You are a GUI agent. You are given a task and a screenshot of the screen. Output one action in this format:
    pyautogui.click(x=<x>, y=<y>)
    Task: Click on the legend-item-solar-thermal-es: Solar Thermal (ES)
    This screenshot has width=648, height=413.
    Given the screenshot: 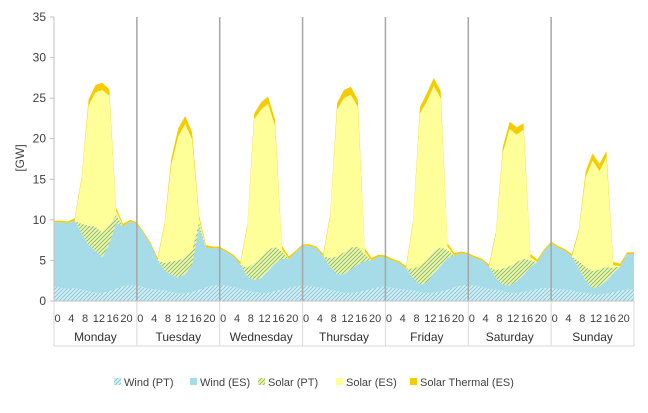 What is the action you would take?
    pyautogui.click(x=462, y=383)
    